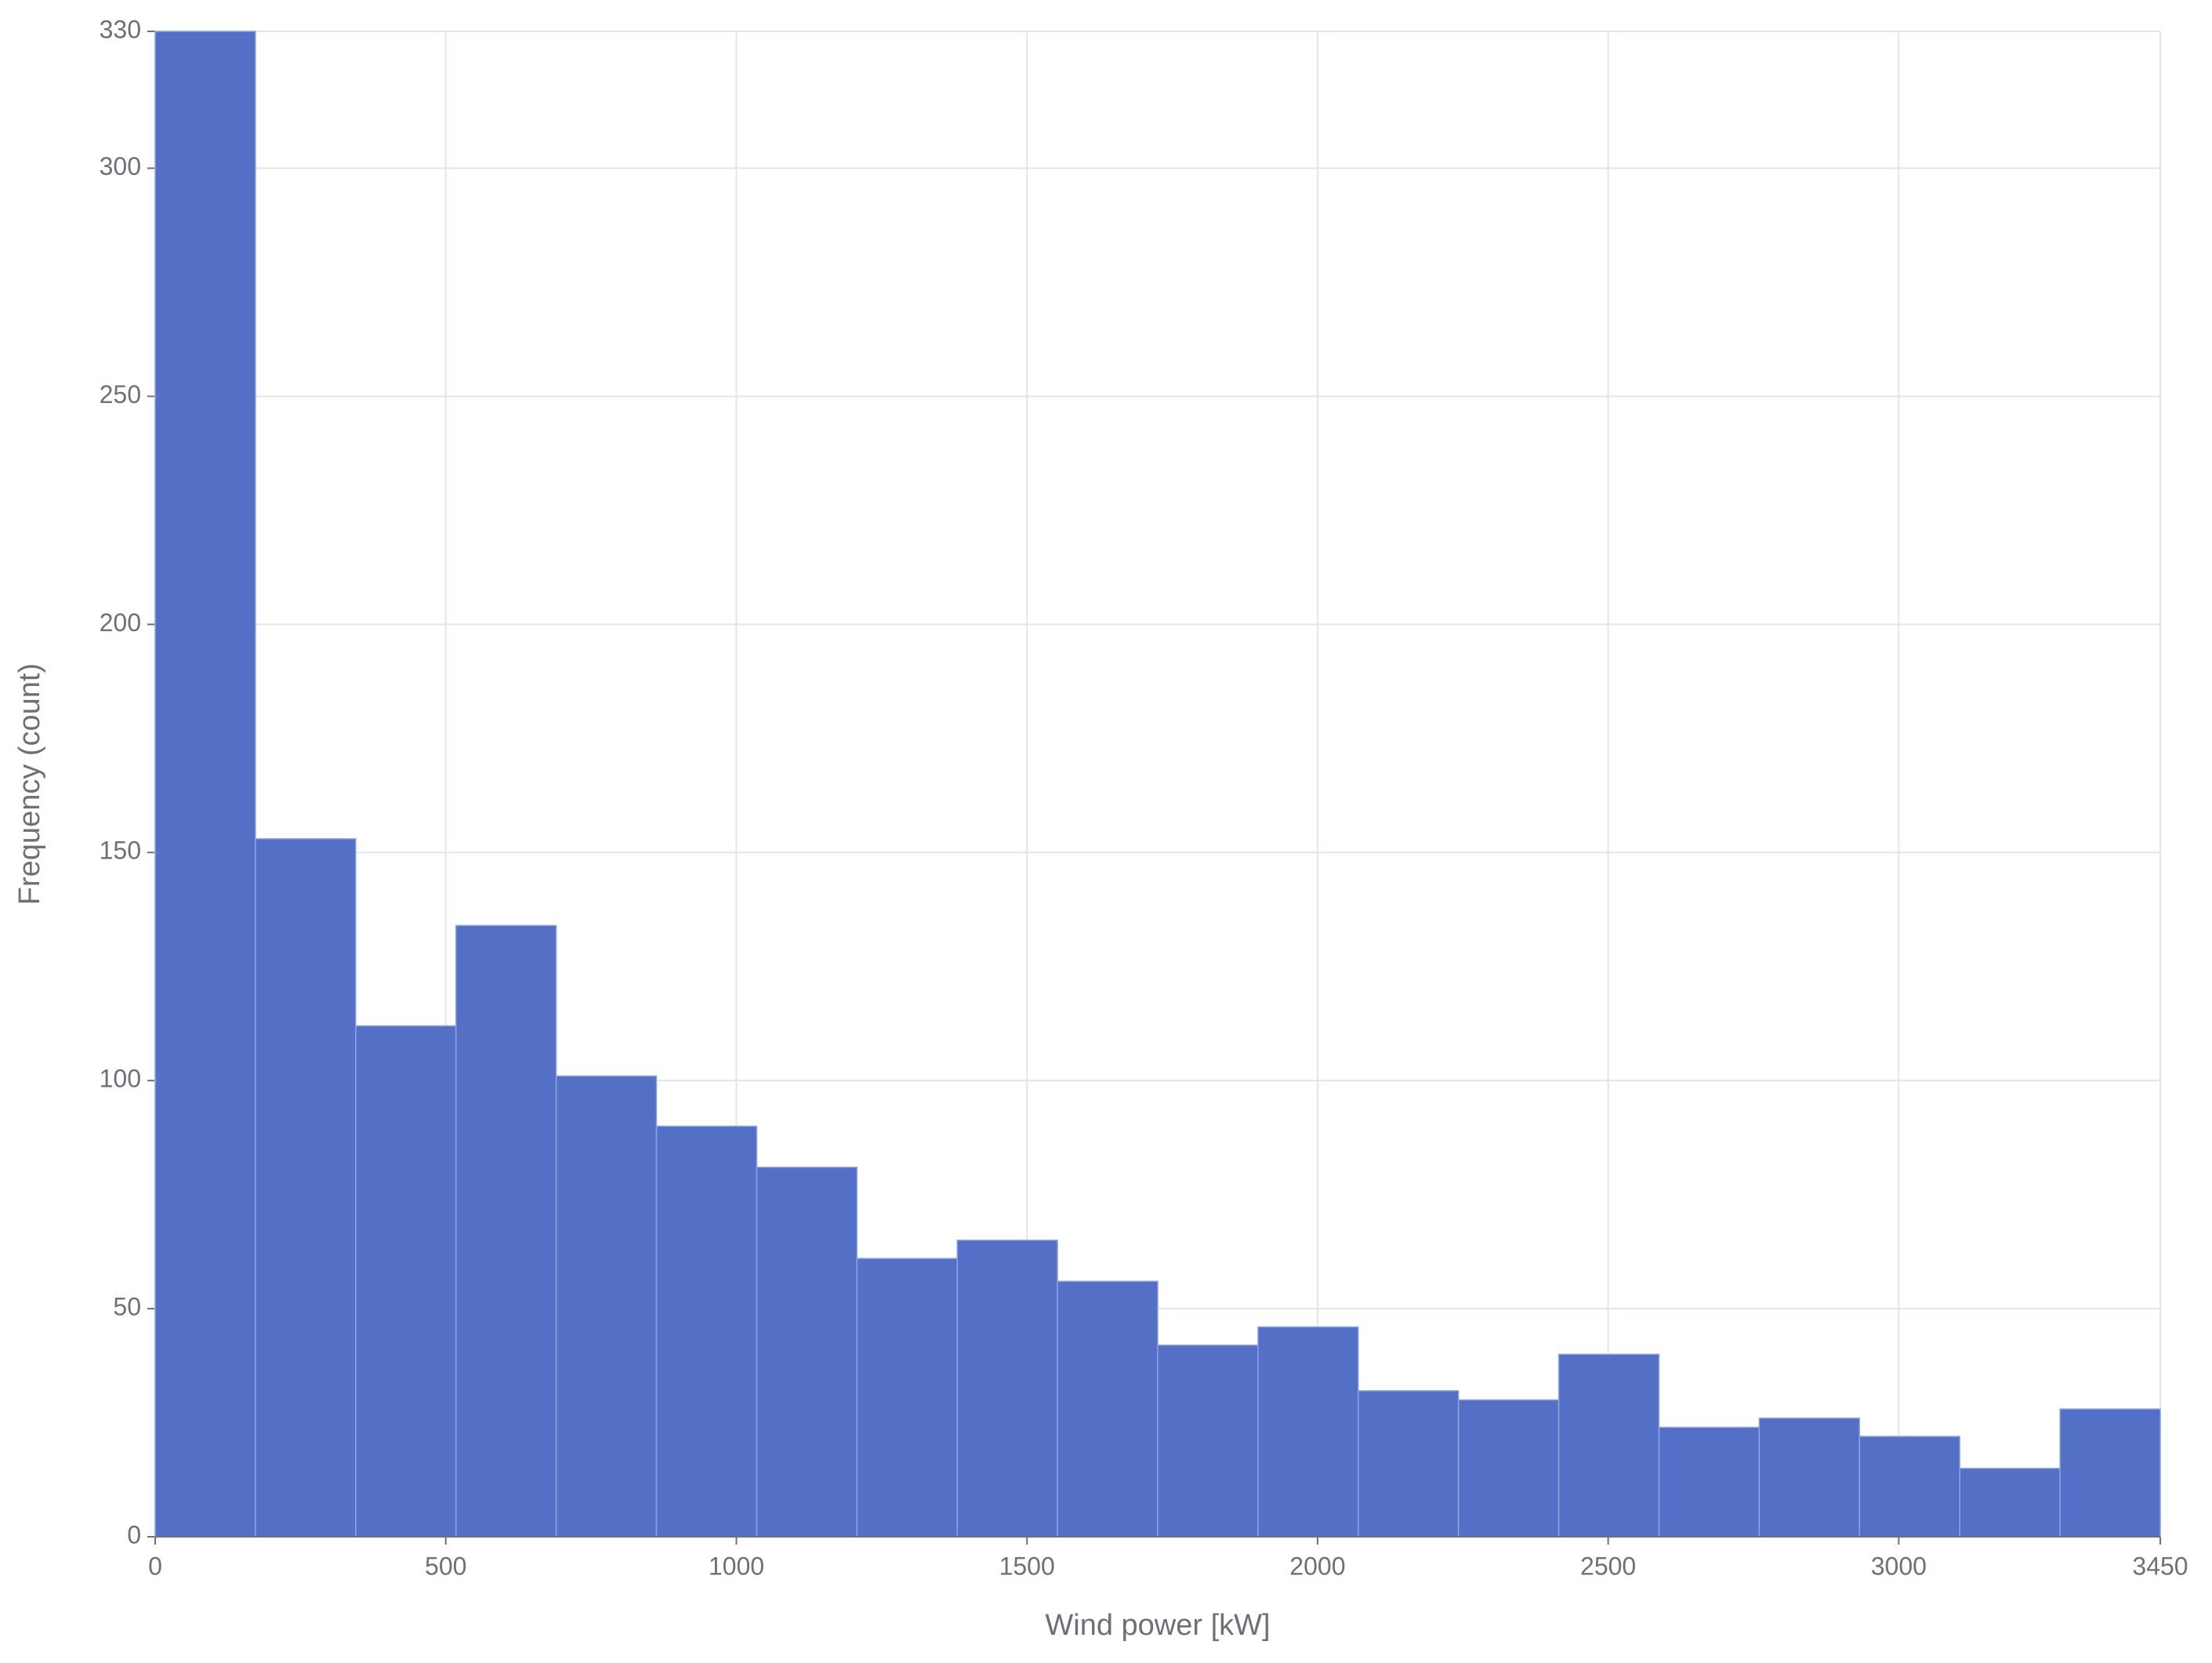 The height and width of the screenshot is (1663, 2212). I want to click on x-tick-label: 500, so click(446, 1566).